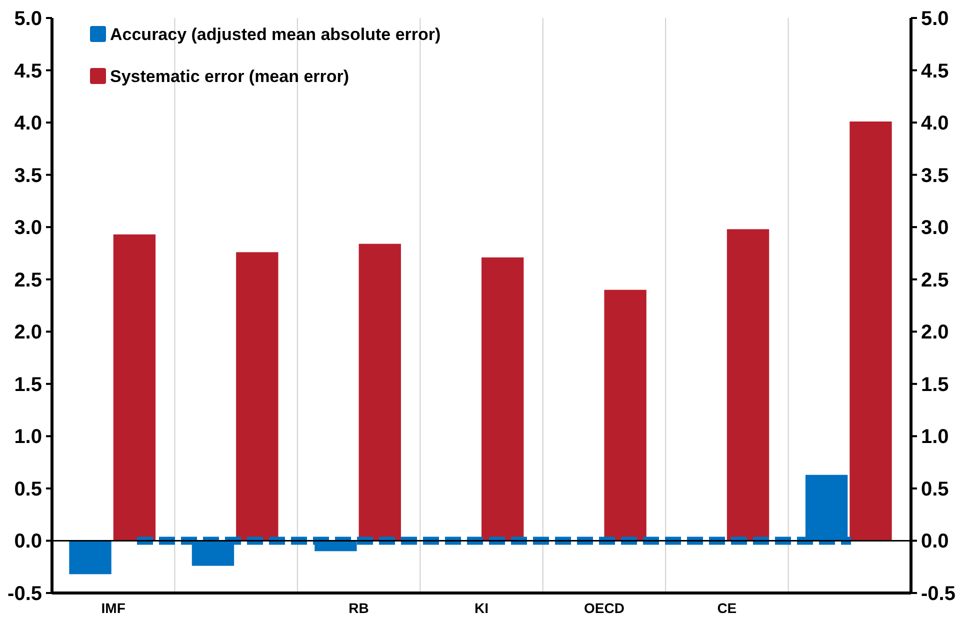 This screenshot has width=979, height=628. Describe the element at coordinates (481, 608) in the screenshot. I see `x-tick-label: KI` at that location.